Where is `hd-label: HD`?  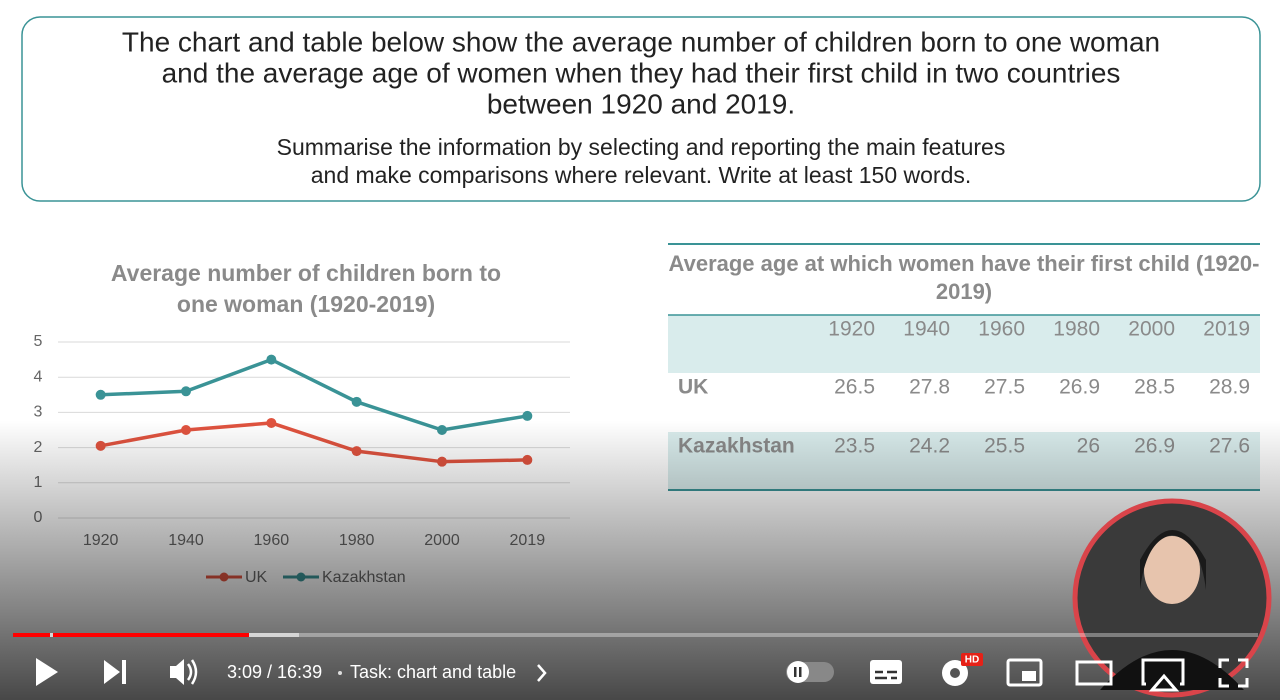 hd-label: HD is located at coordinates (972, 660).